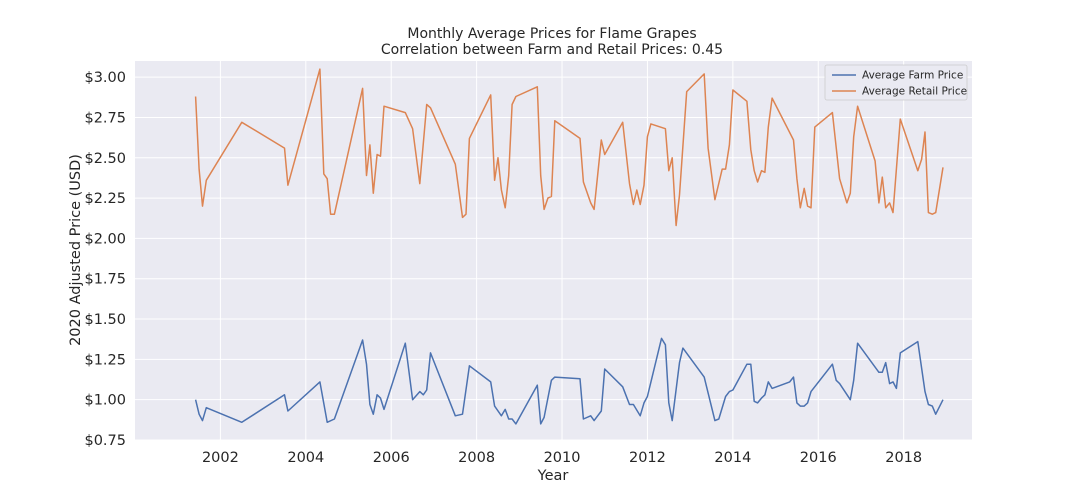 This screenshot has height=504, width=1080. I want to click on y-tick-label: $2.75, so click(105, 118).